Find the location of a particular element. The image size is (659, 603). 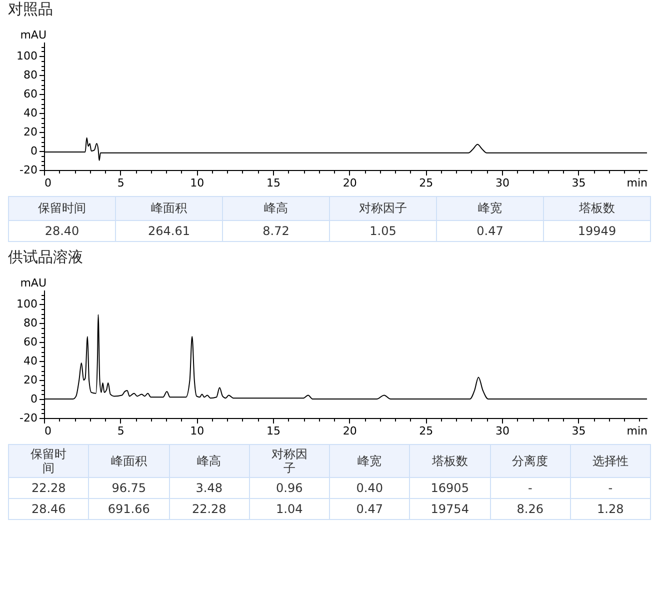

category-label: 选择性 is located at coordinates (610, 461).